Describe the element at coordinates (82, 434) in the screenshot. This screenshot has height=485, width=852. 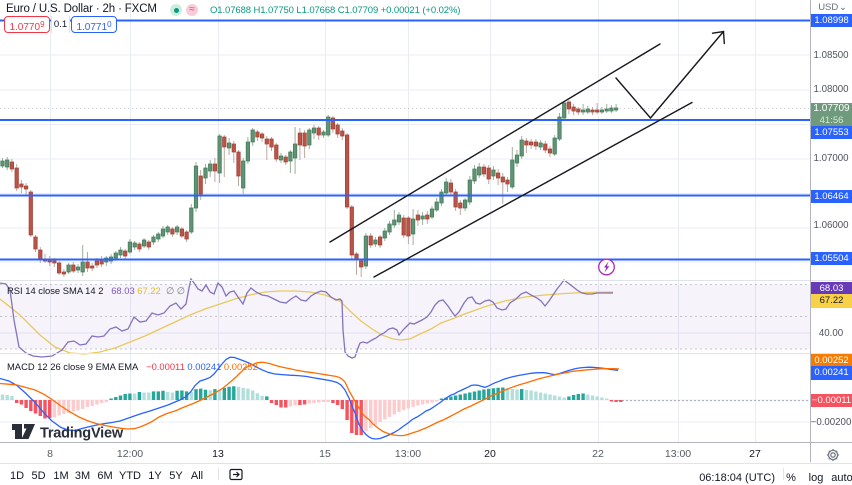
I see `svg-text: TradingView` at that location.